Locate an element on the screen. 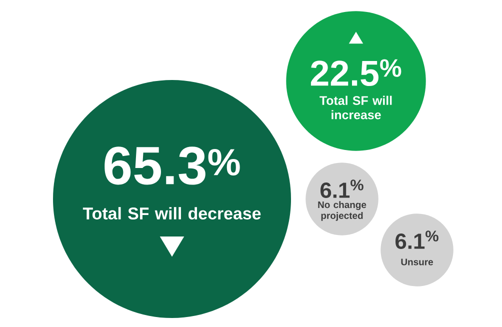 The width and height of the screenshot is (502, 327). data-label: 65.3$^{%}$ is located at coordinates (172, 165).